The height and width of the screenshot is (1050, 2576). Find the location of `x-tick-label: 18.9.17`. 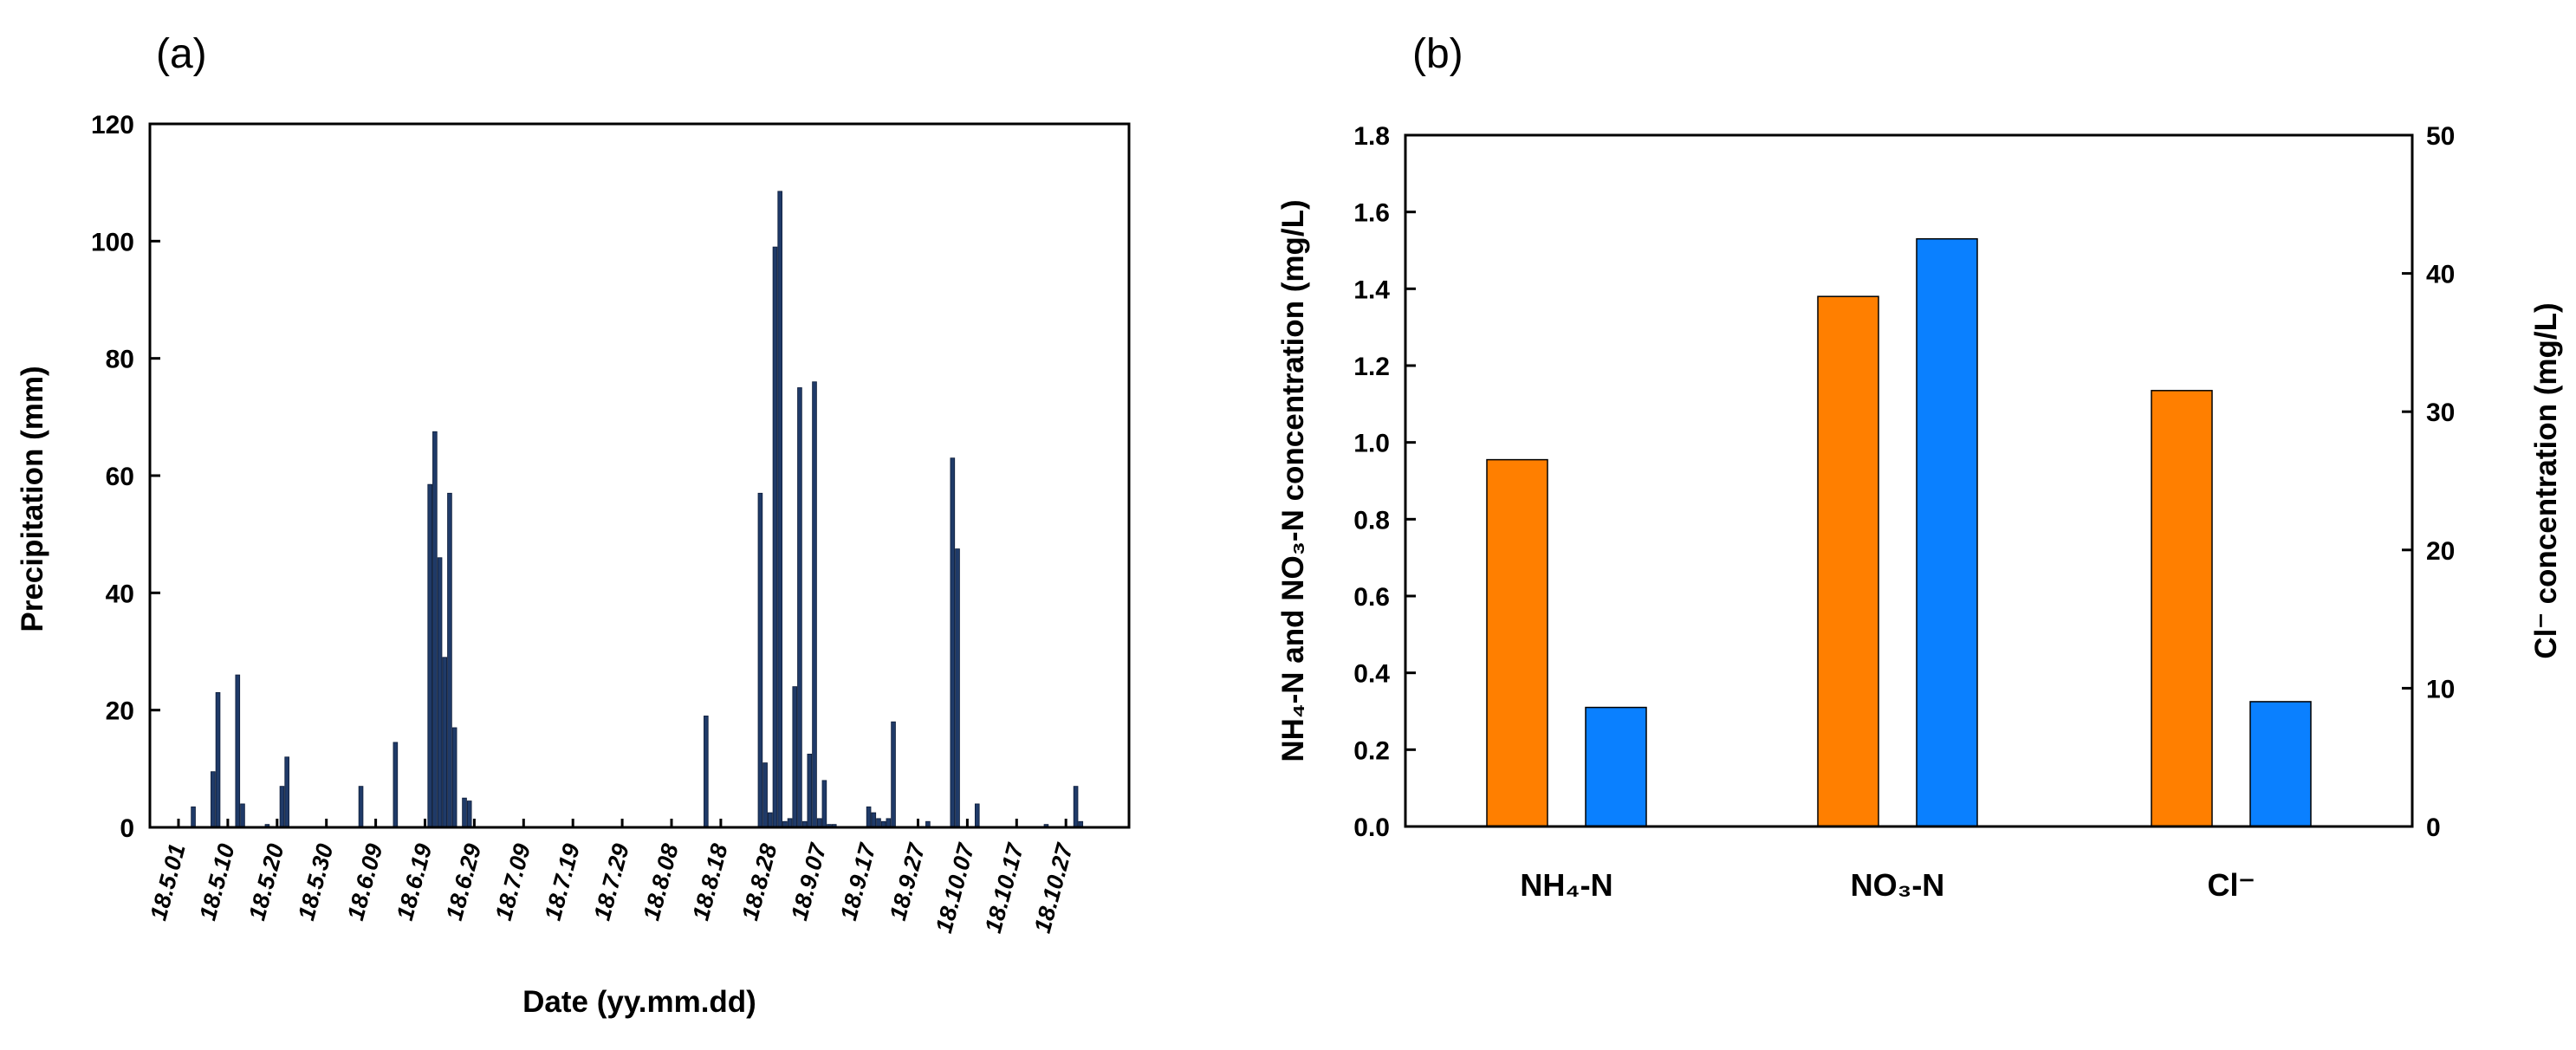

x-tick-label: 18.9.17 is located at coordinates (858, 882).